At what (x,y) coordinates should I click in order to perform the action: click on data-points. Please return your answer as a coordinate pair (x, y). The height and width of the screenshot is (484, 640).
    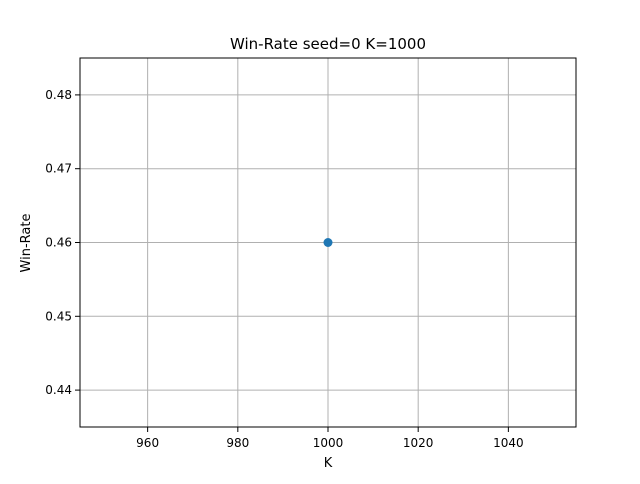
    Looking at the image, I should click on (328, 242).